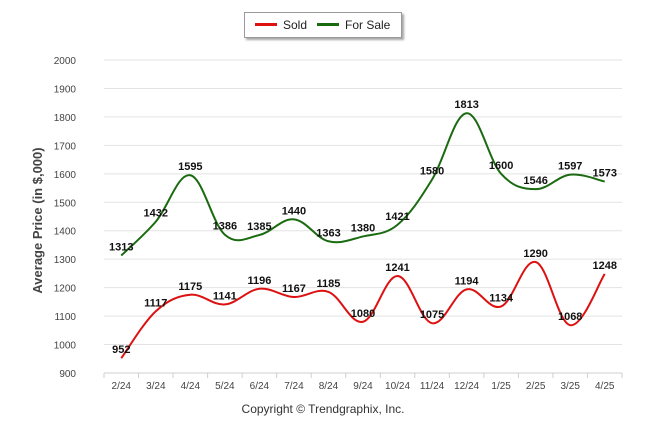 This screenshot has width=646, height=434. I want to click on data-label-for-sale: 1380, so click(363, 228).